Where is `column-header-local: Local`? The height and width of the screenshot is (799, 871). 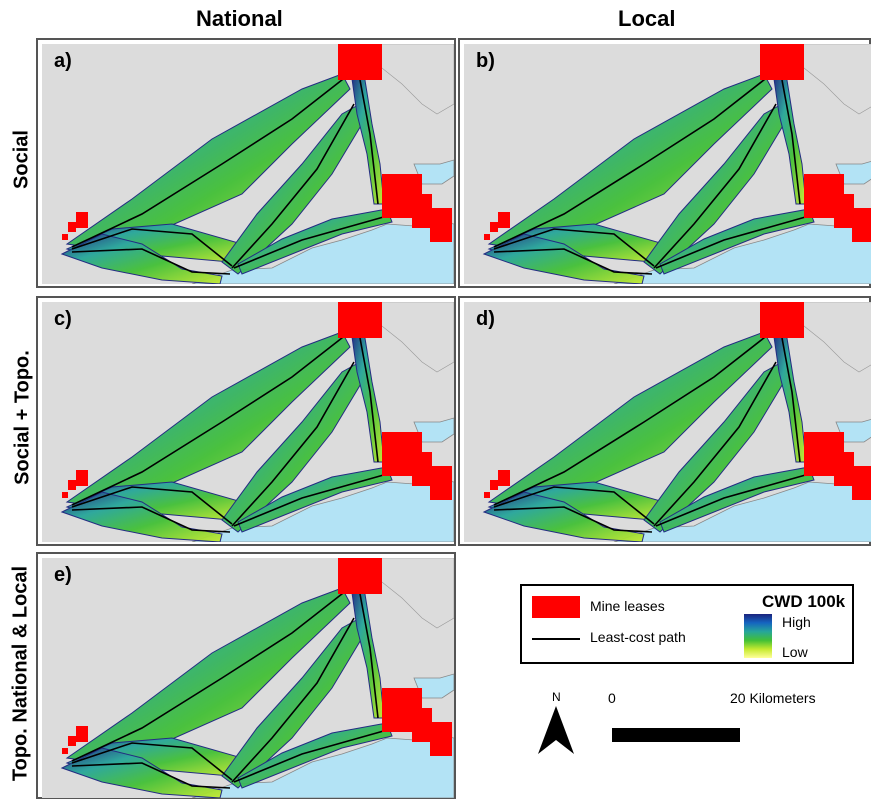 column-header-local: Local is located at coordinates (647, 18).